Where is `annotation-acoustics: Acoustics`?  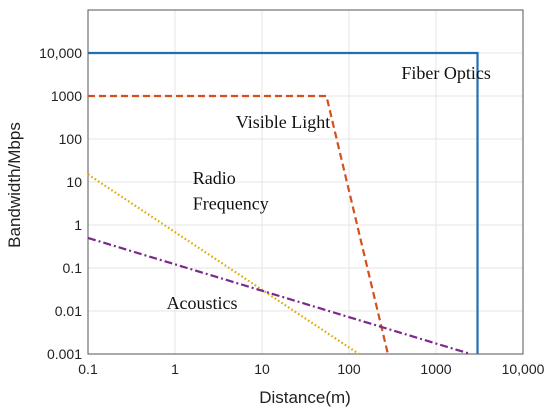
annotation-acoustics: Acoustics is located at coordinates (202, 303).